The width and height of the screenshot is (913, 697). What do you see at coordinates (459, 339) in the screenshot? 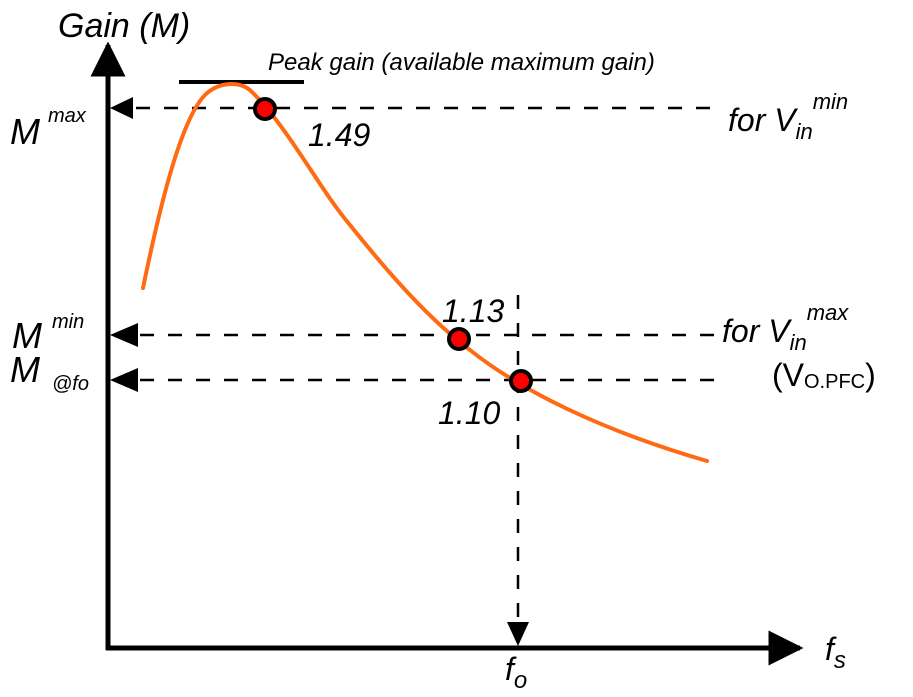
I see `mmin-point` at bounding box center [459, 339].